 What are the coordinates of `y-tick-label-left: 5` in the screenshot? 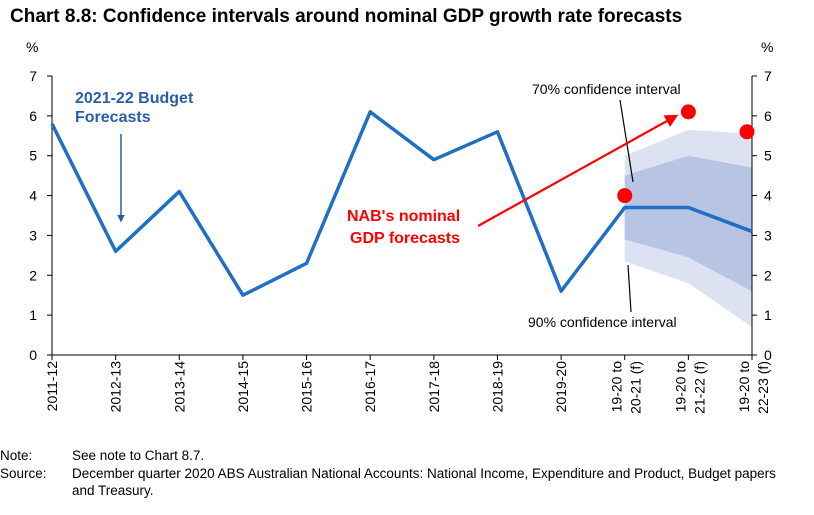 It's located at (33, 156).